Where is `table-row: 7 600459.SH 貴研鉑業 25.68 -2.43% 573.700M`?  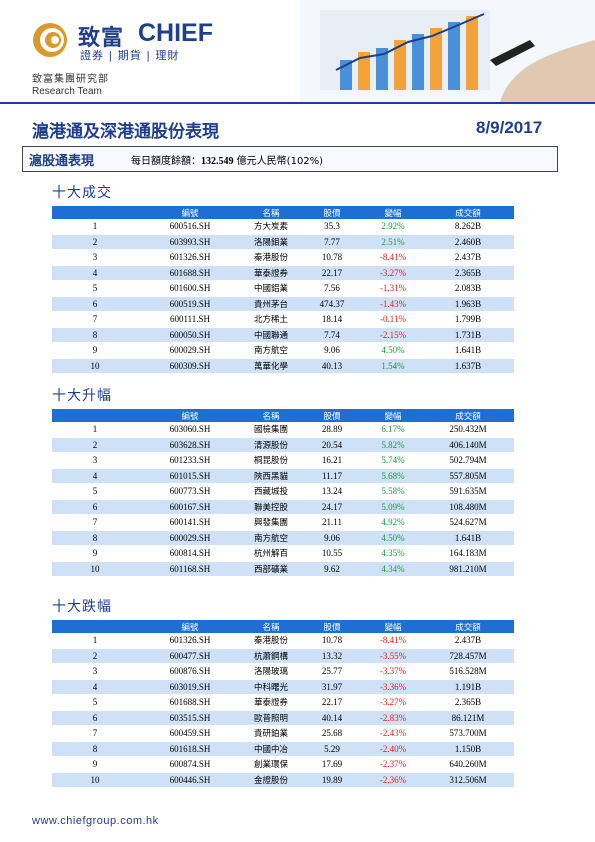 table-row: 7 600459.SH 貴研鉑業 25.68 -2.43% 573.700M is located at coordinates (283, 733).